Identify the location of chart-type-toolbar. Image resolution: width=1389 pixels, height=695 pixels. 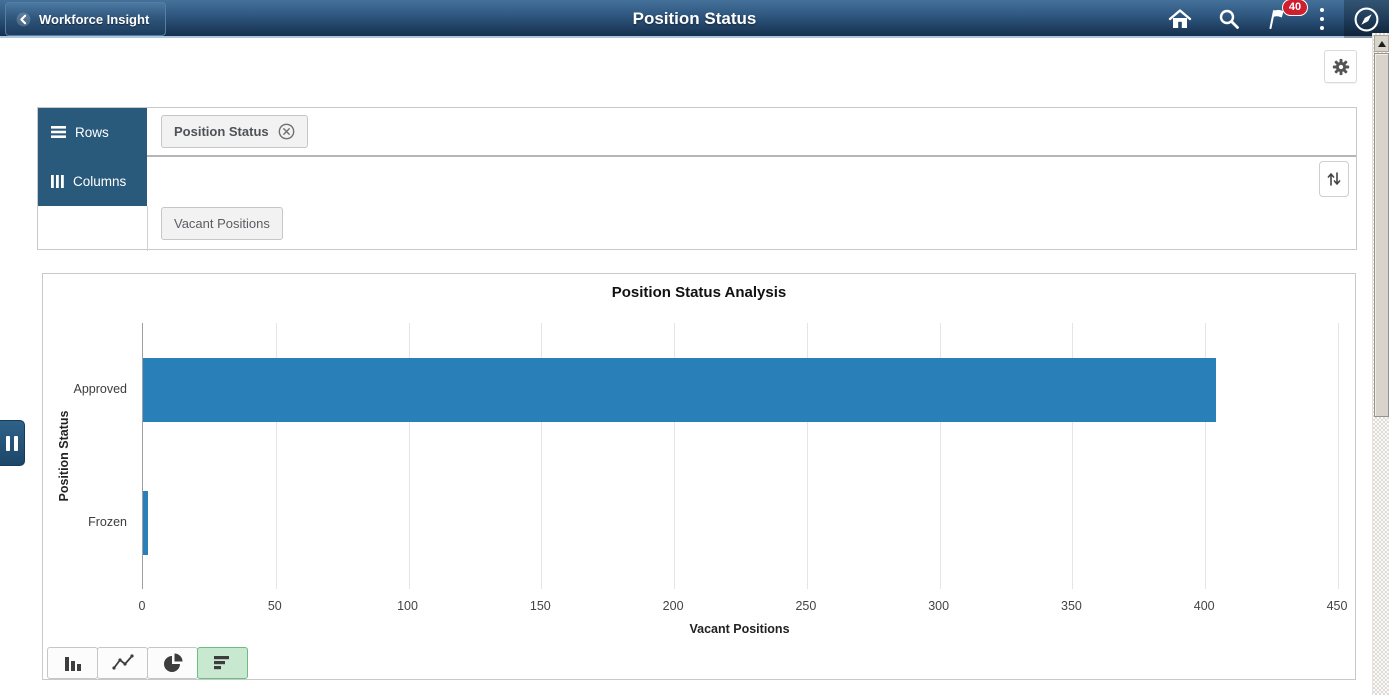
(147, 663).